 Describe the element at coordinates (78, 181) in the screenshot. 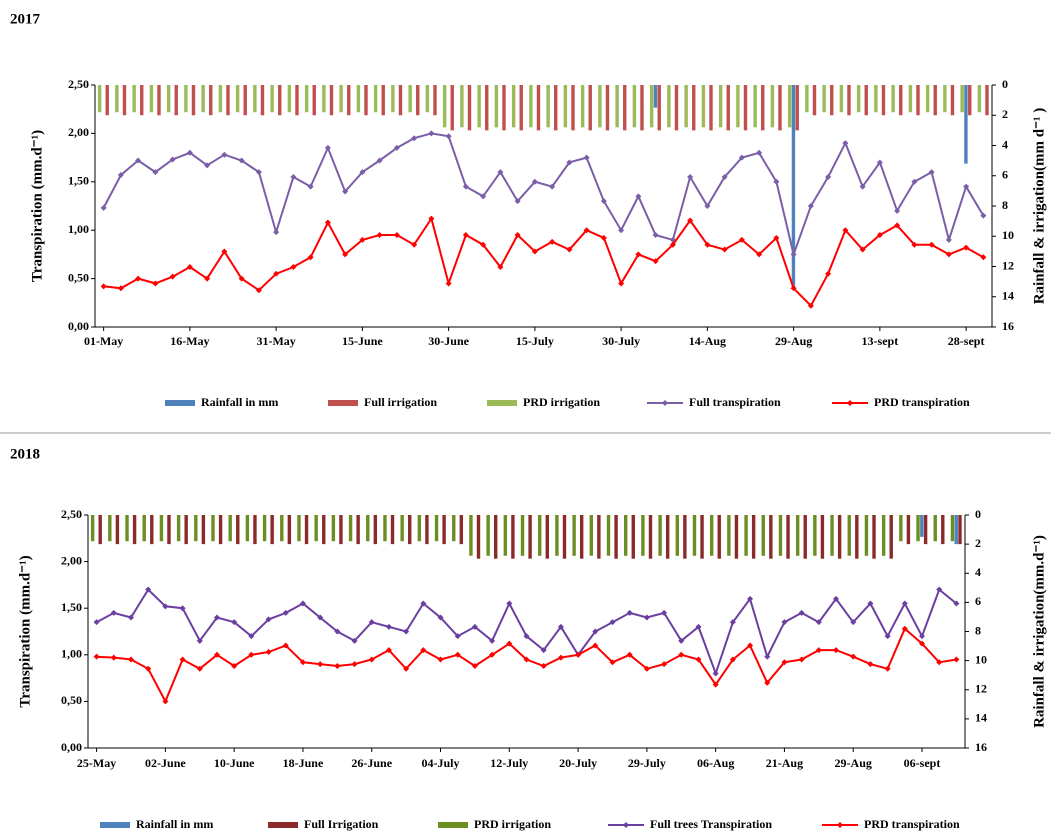

I see `y-tick-label: 1,50` at that location.